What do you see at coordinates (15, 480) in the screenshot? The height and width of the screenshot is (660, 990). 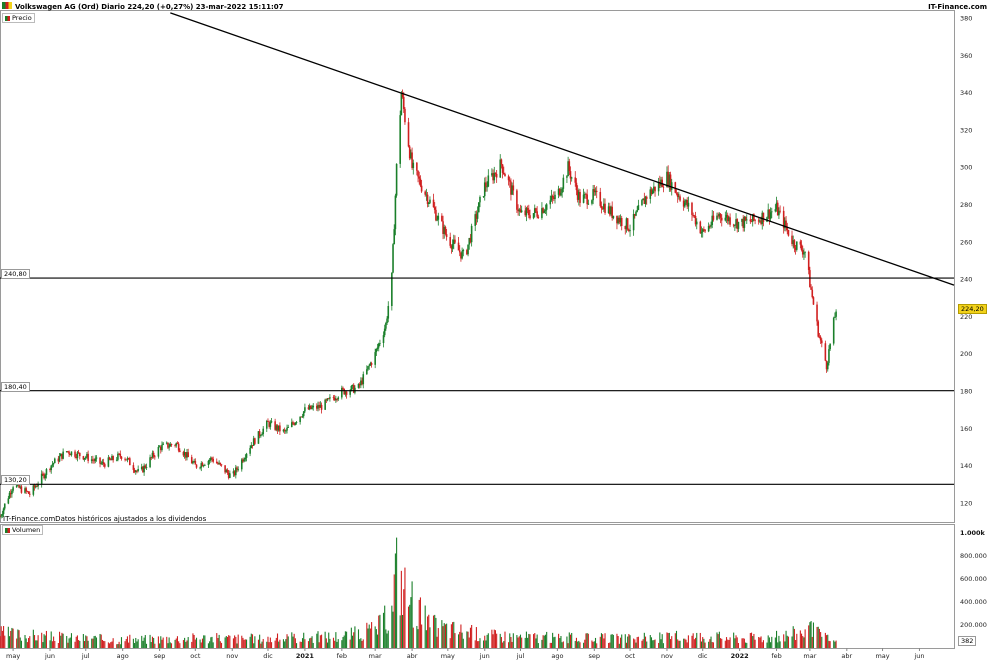 I see `level-label-text: 130,20` at bounding box center [15, 480].